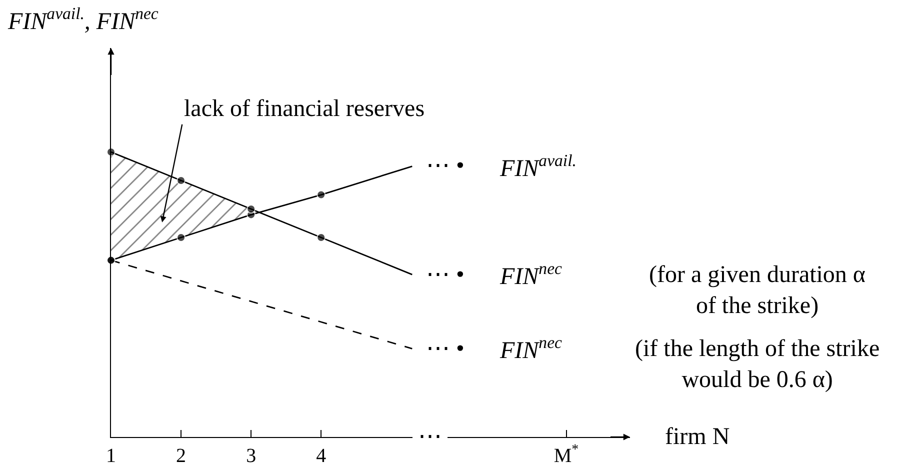 The image size is (899, 468). I want to click on y-axis-title: FIN$^{avail.}$, FIN$^{nec}$, so click(83, 20).